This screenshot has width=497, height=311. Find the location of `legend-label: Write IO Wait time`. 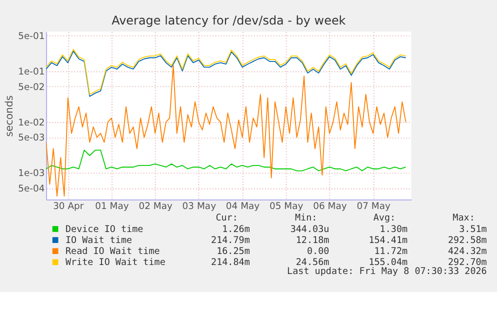

legend-label: Write IO Wait time is located at coordinates (115, 262).